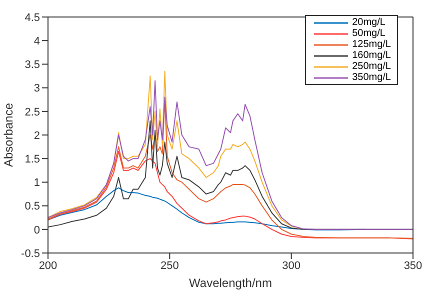 This screenshot has height=297, width=434. What do you see at coordinates (32, 206) in the screenshot?
I see `y-tick-label: 0.5` at bounding box center [32, 206].